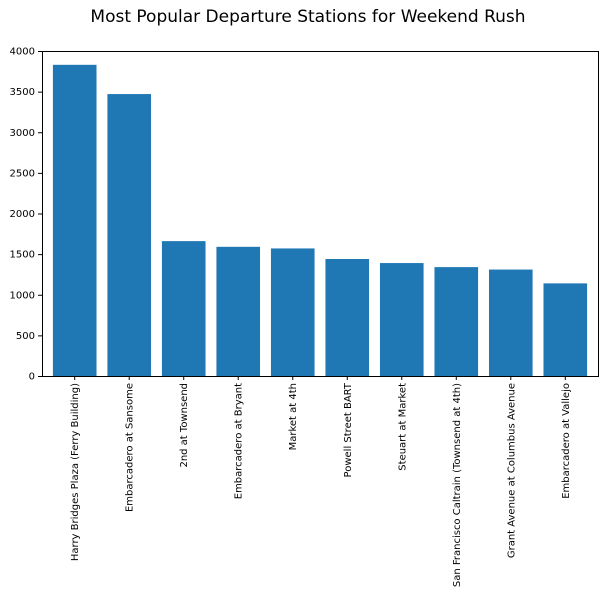  Describe the element at coordinates (75, 472) in the screenshot. I see `x-tick-label: Harry Bridges Plaza (Ferry Building)` at that location.